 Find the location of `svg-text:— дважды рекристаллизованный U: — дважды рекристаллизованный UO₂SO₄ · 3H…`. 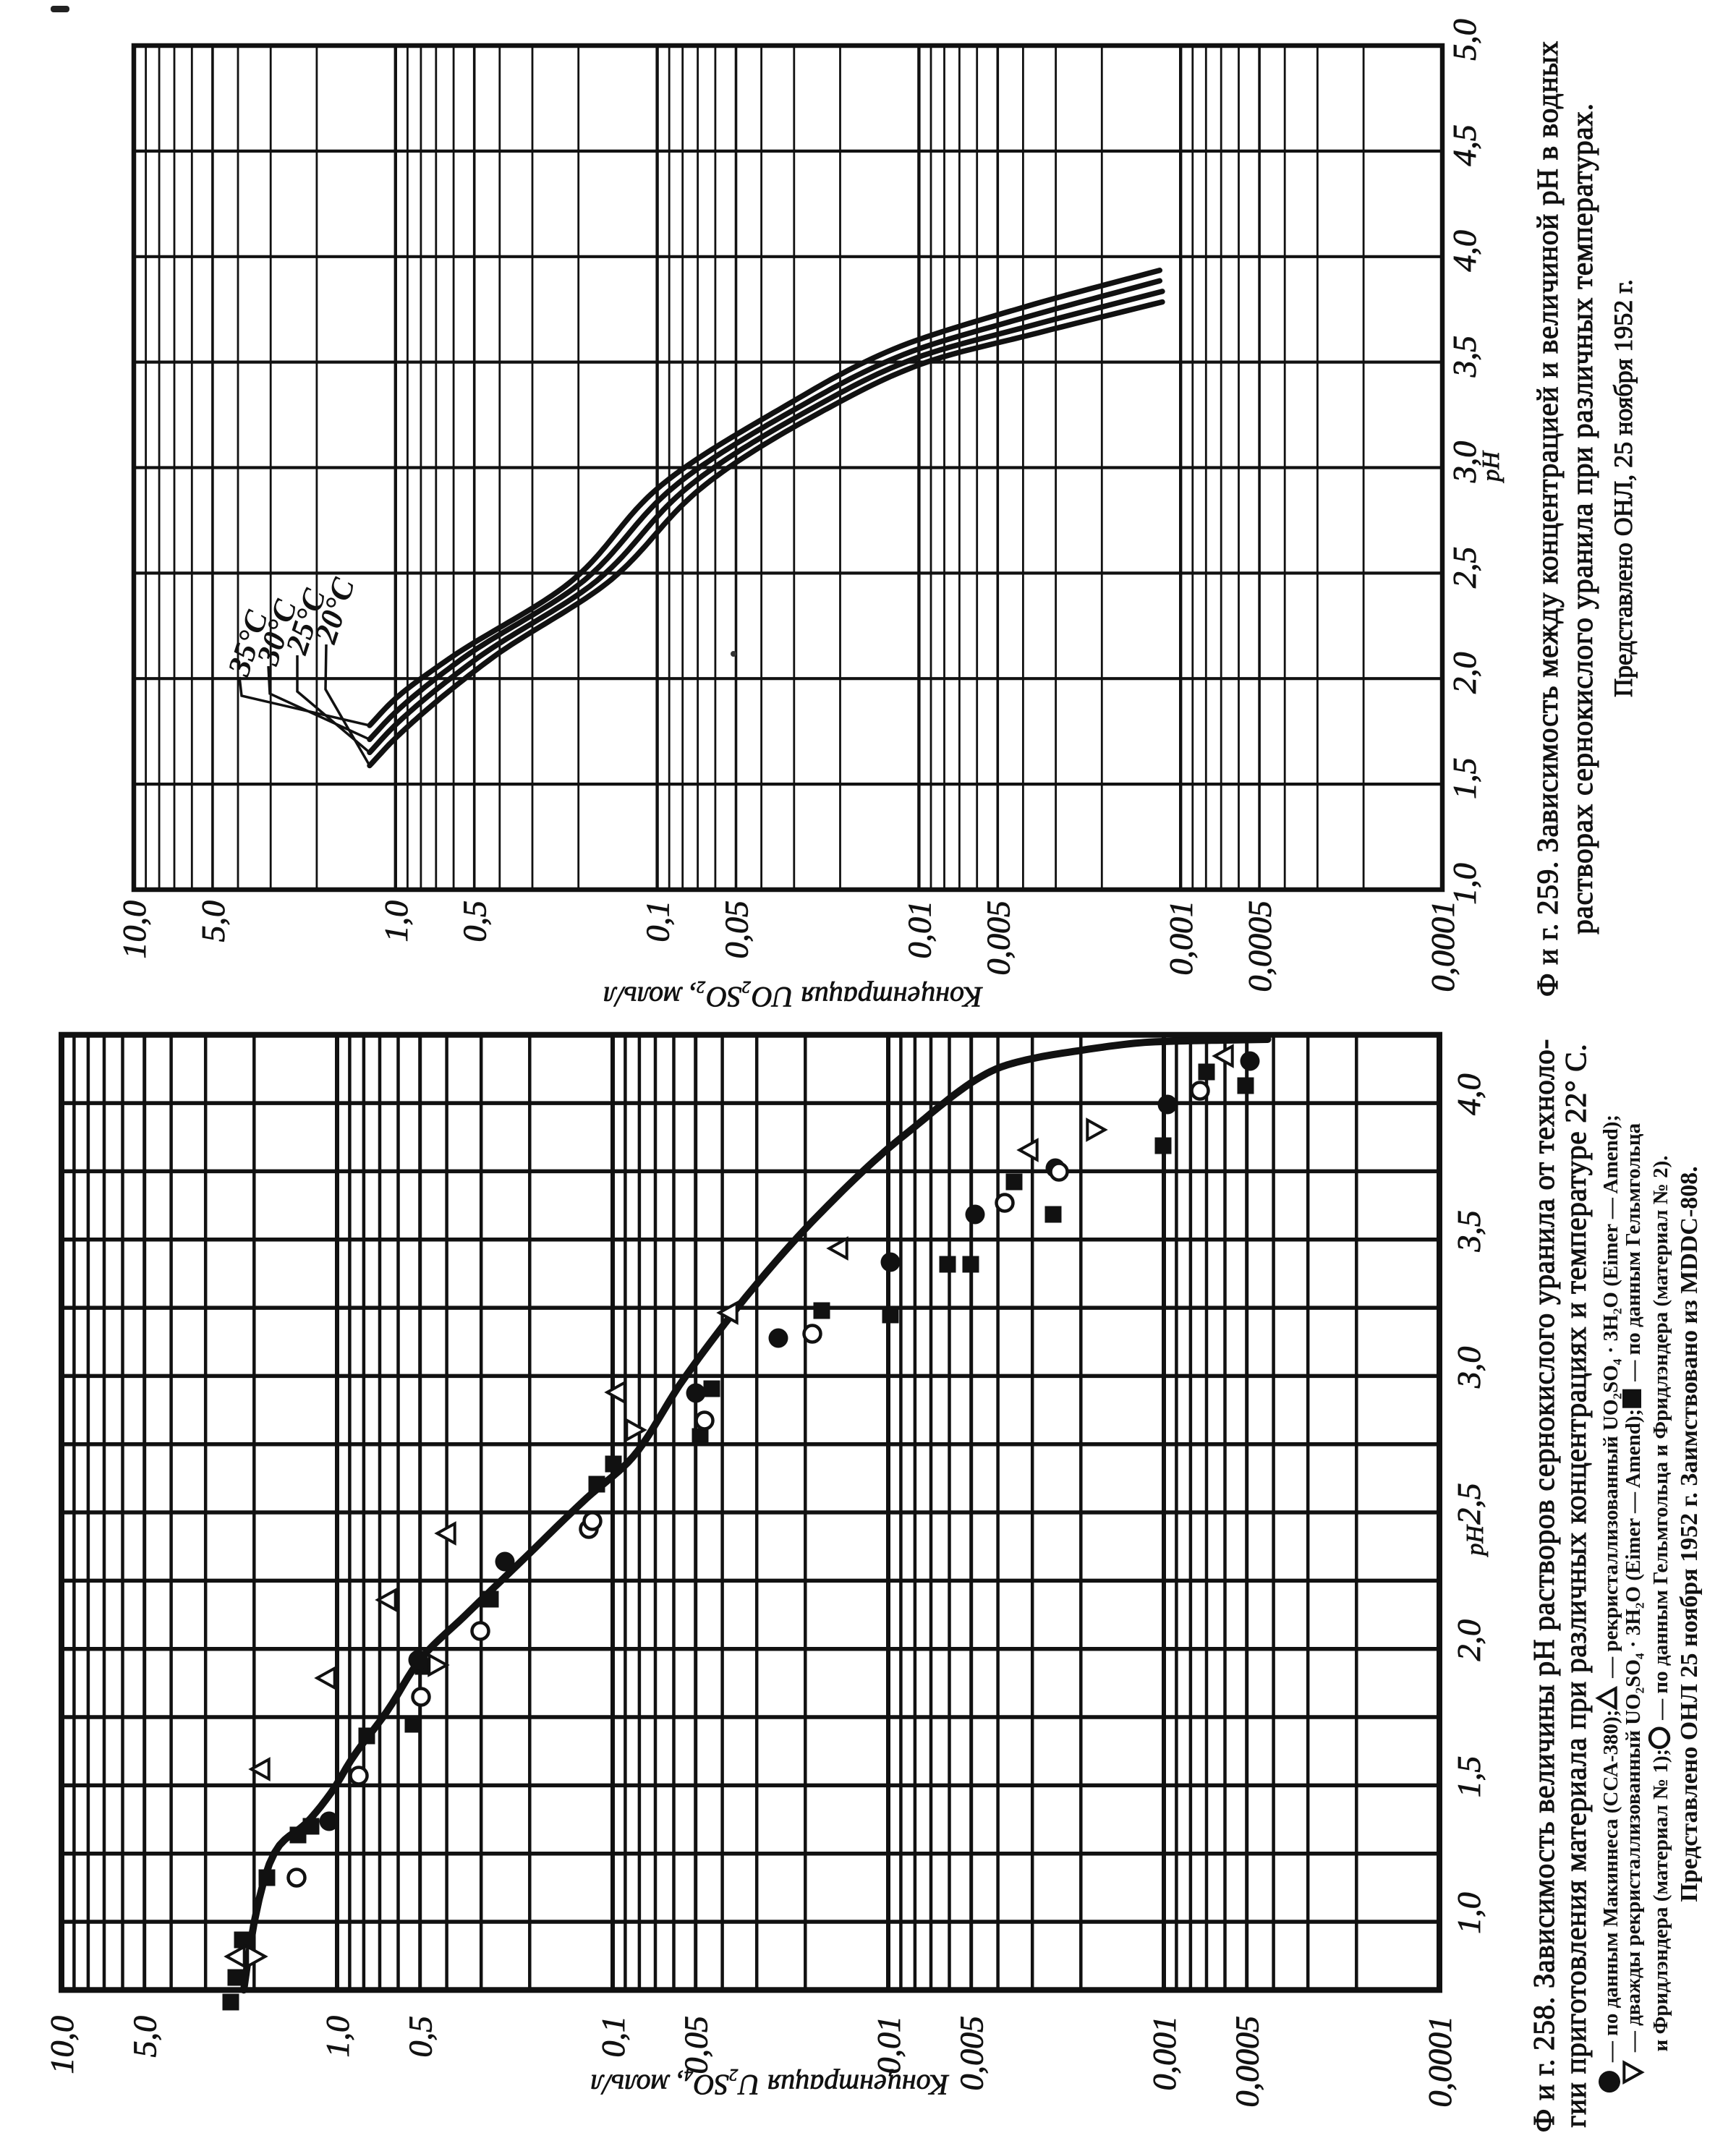

svg-text:— дважды рекристаллизованный U: — дважды рекристаллизованный UO₂SO₄ · 3H… is located at coordinates (1633, 1731).